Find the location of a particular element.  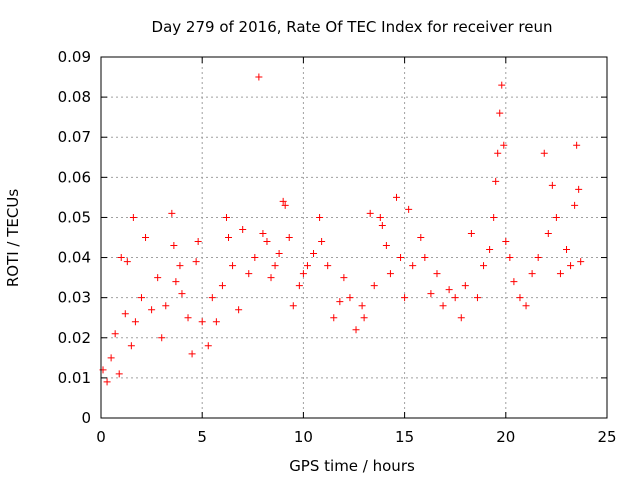

x-tick-label: 5 is located at coordinates (202, 437).